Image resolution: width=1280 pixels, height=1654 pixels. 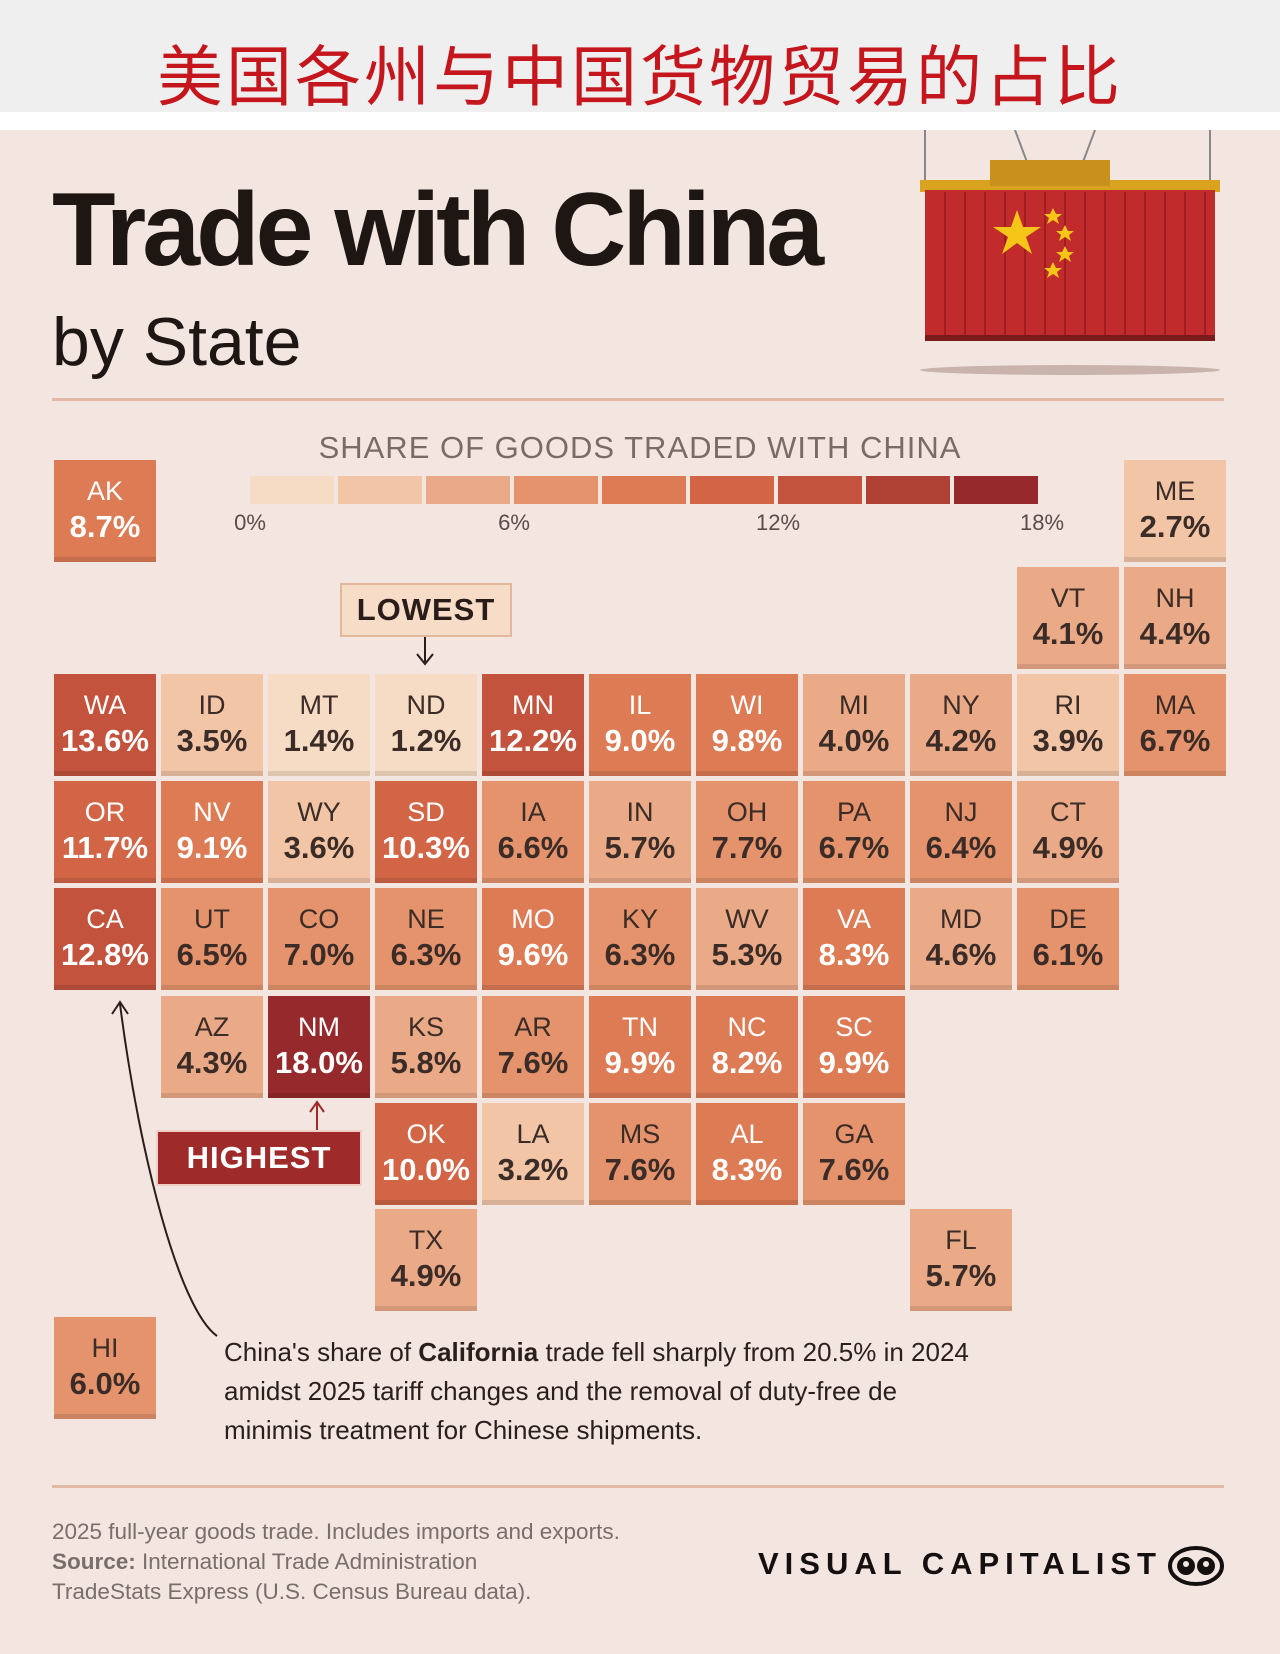 I want to click on legend-tick-label: 0%, so click(x=250, y=522).